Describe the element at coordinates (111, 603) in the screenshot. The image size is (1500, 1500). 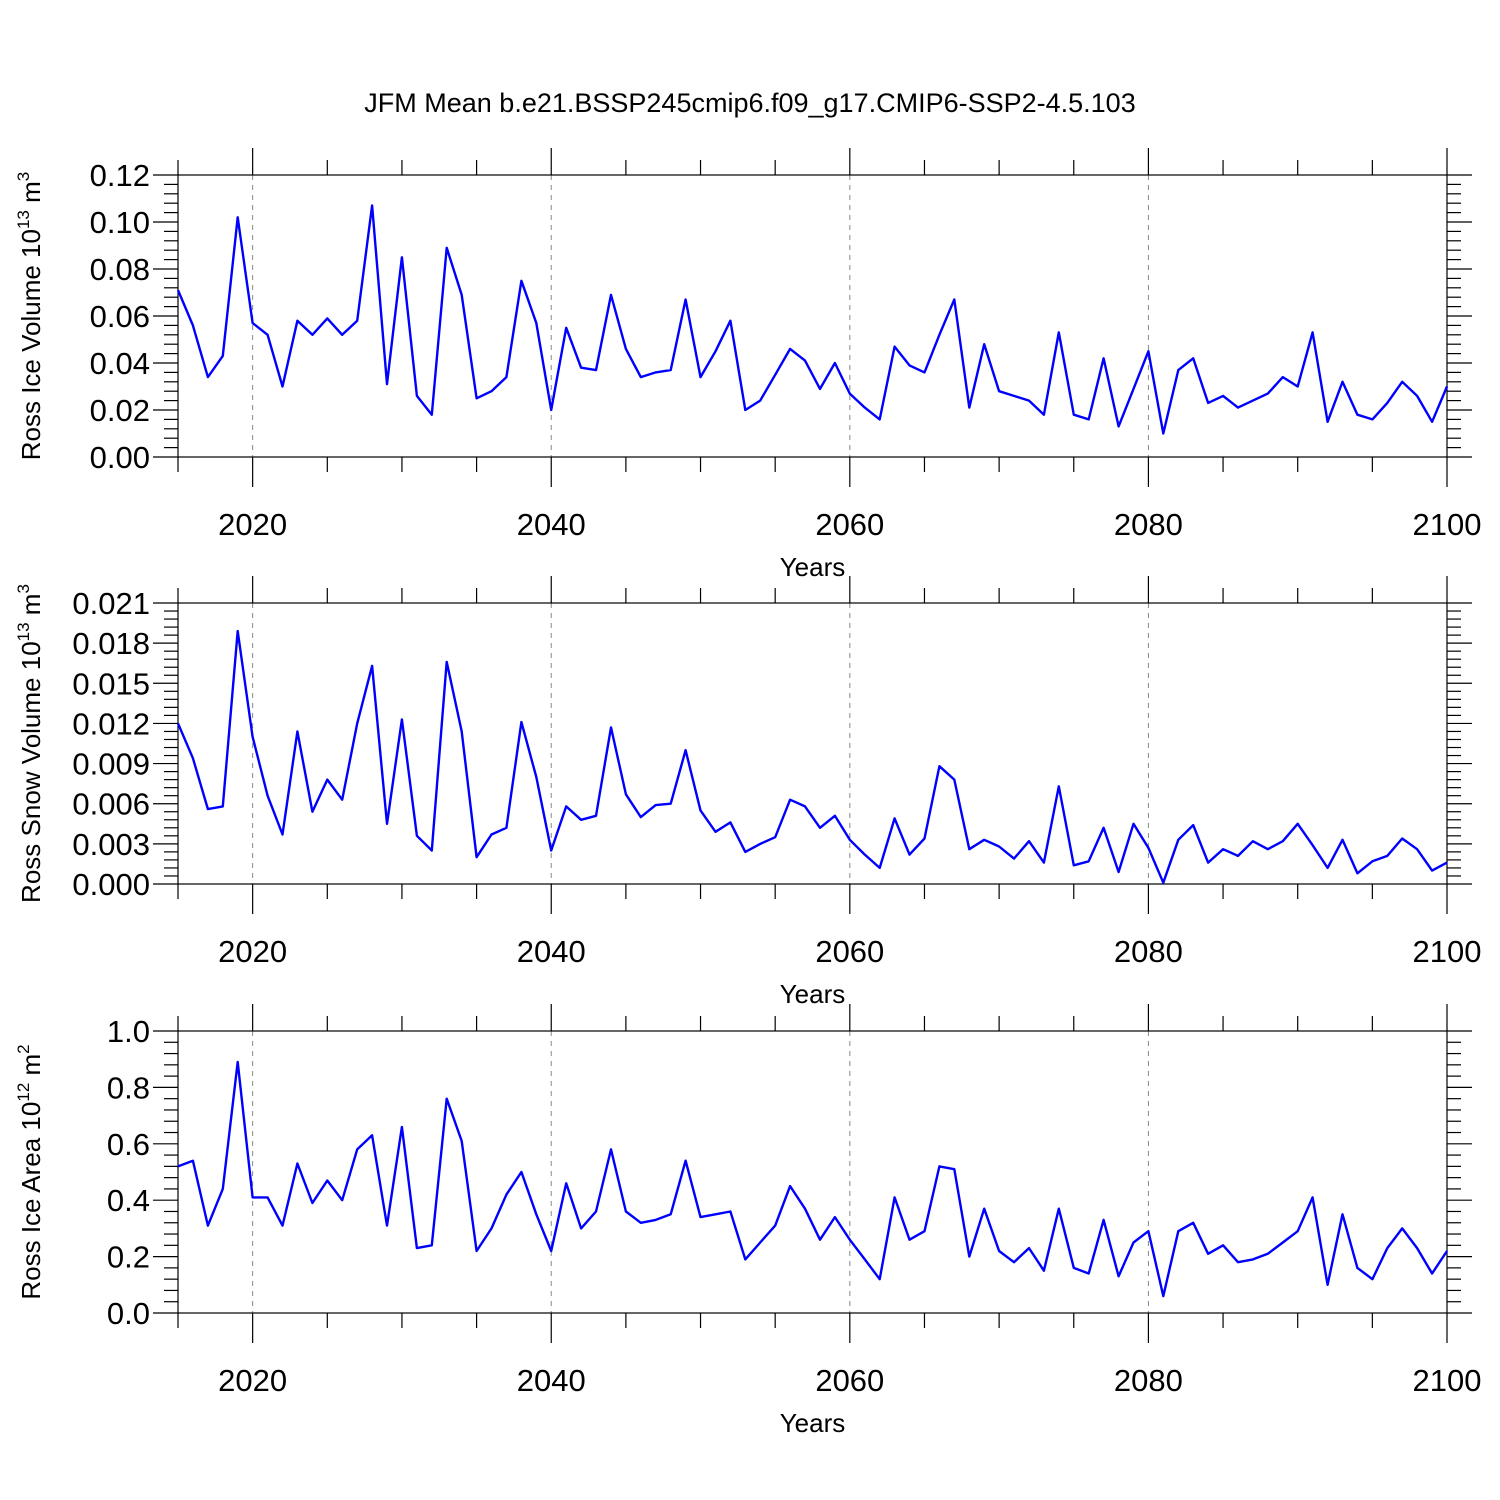
I see `snow-volume-y-tick-label: 0.021` at that location.